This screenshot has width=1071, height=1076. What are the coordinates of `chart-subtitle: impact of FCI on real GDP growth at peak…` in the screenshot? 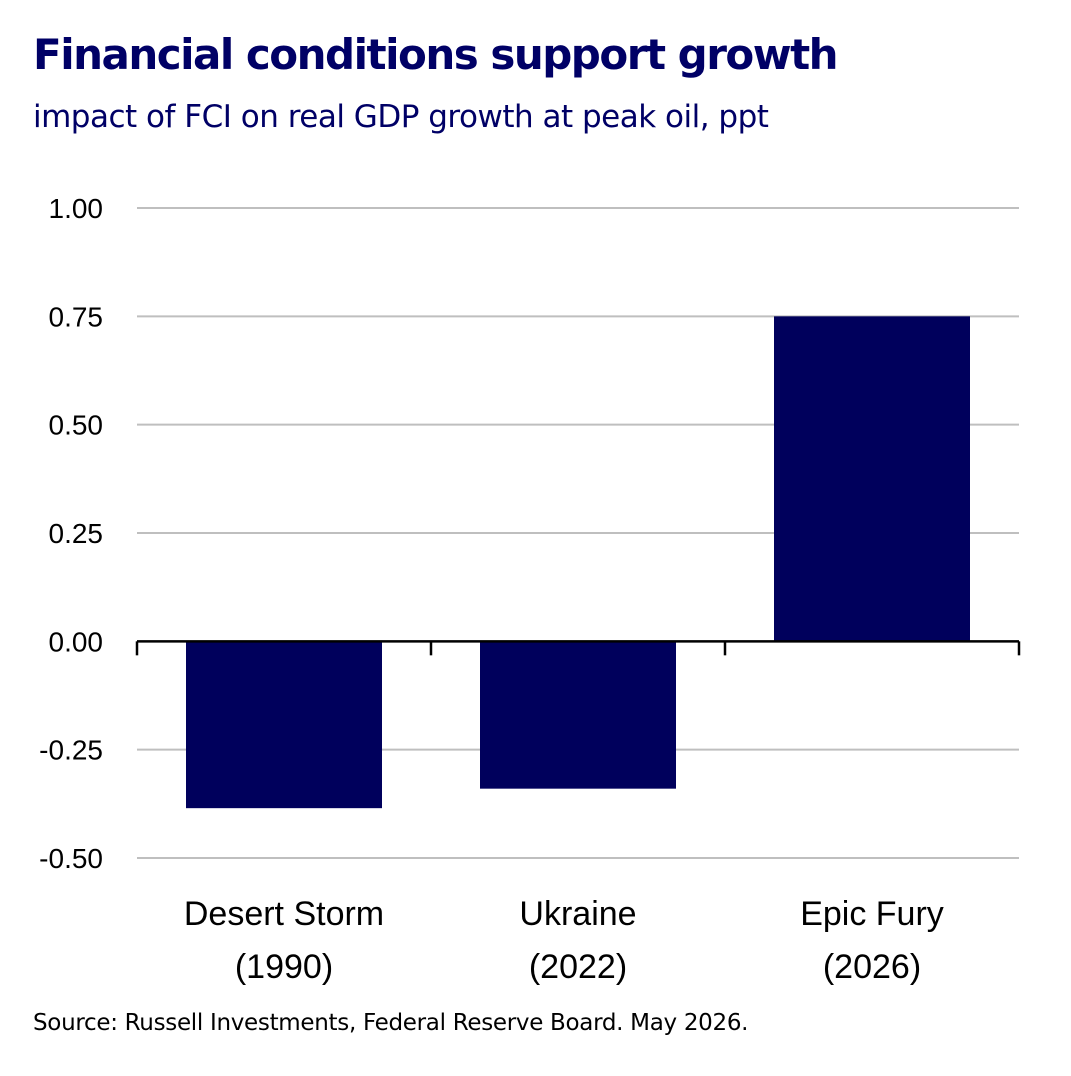 It's located at (401, 117).